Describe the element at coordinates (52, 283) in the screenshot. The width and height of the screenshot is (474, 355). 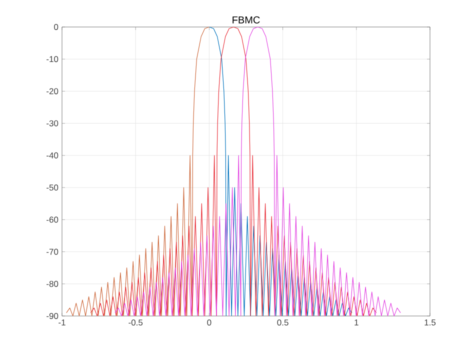
I see `y-tick-label: -80` at that location.